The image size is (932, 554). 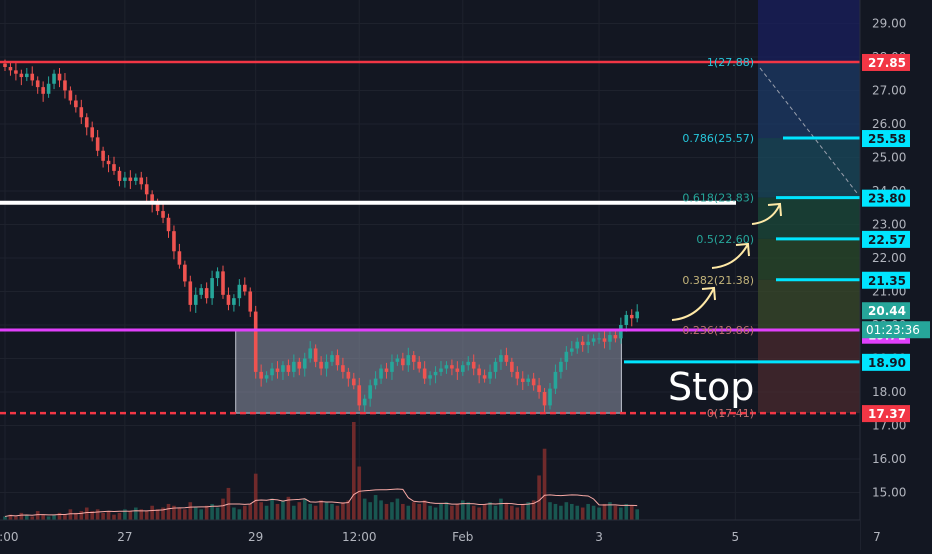 I want to click on price-tag-label: 20.44, so click(x=887, y=311).